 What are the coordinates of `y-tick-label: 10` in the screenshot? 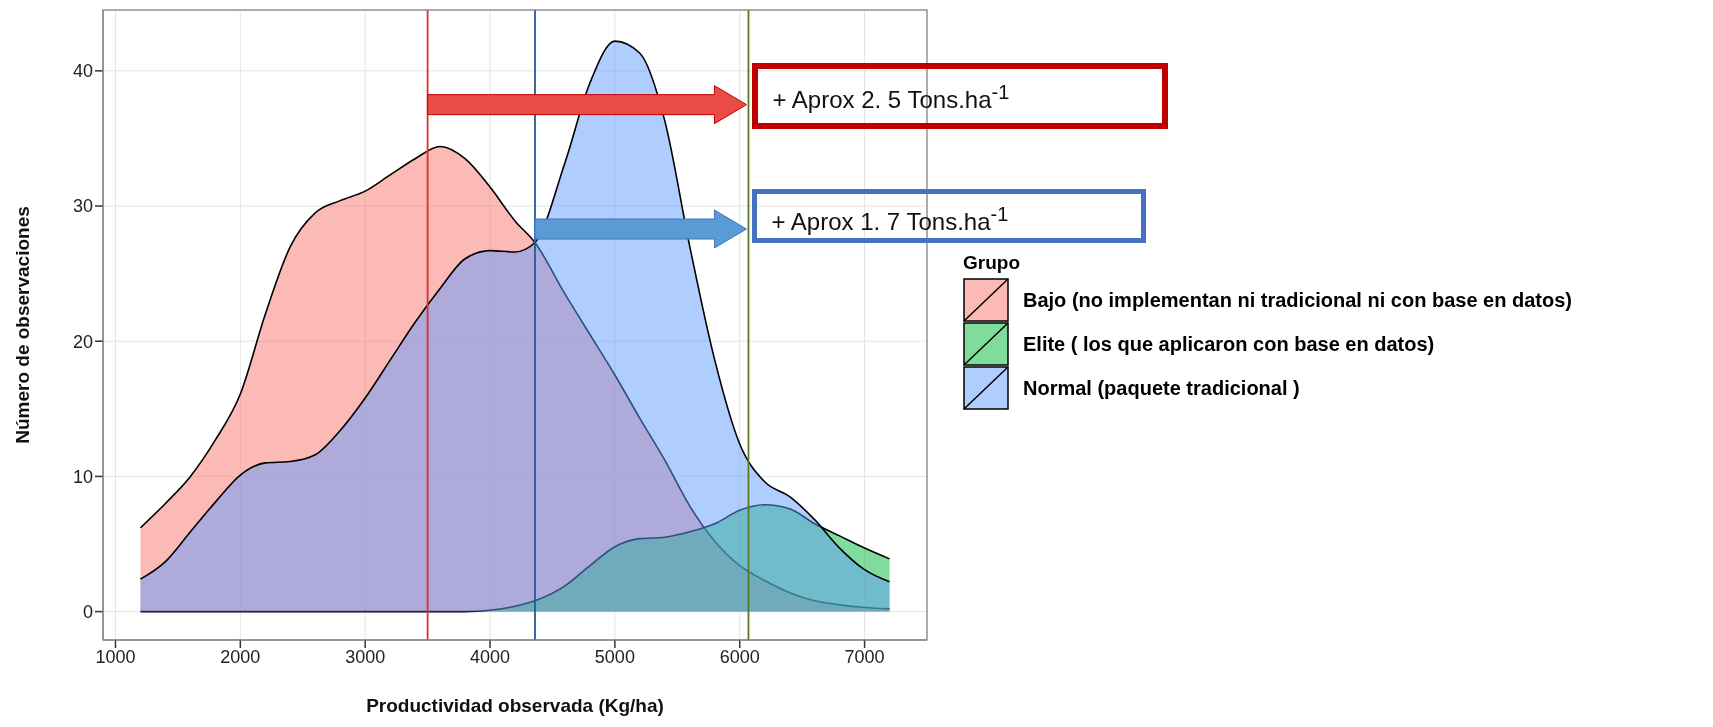 It's located at (82, 476).